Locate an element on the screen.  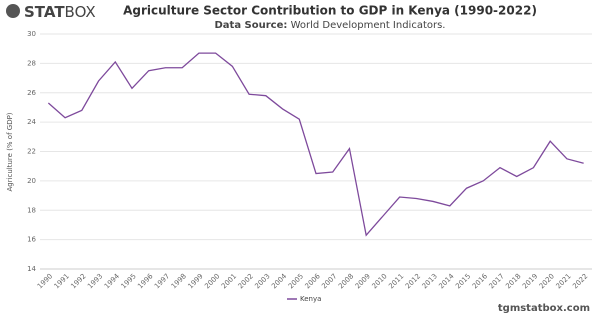
footer: tgmstatbox.com is located at coordinates (544, 308).